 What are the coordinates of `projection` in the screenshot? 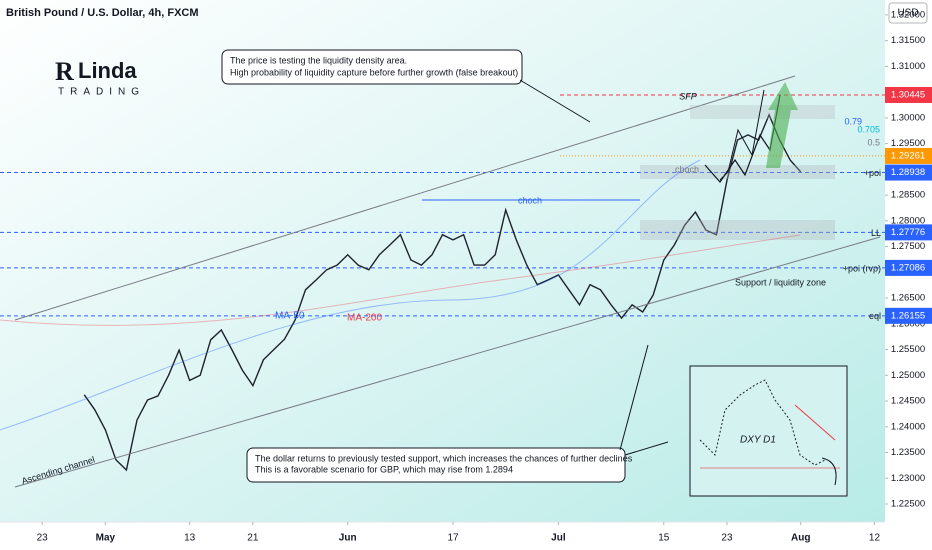 It's located at (742, 135).